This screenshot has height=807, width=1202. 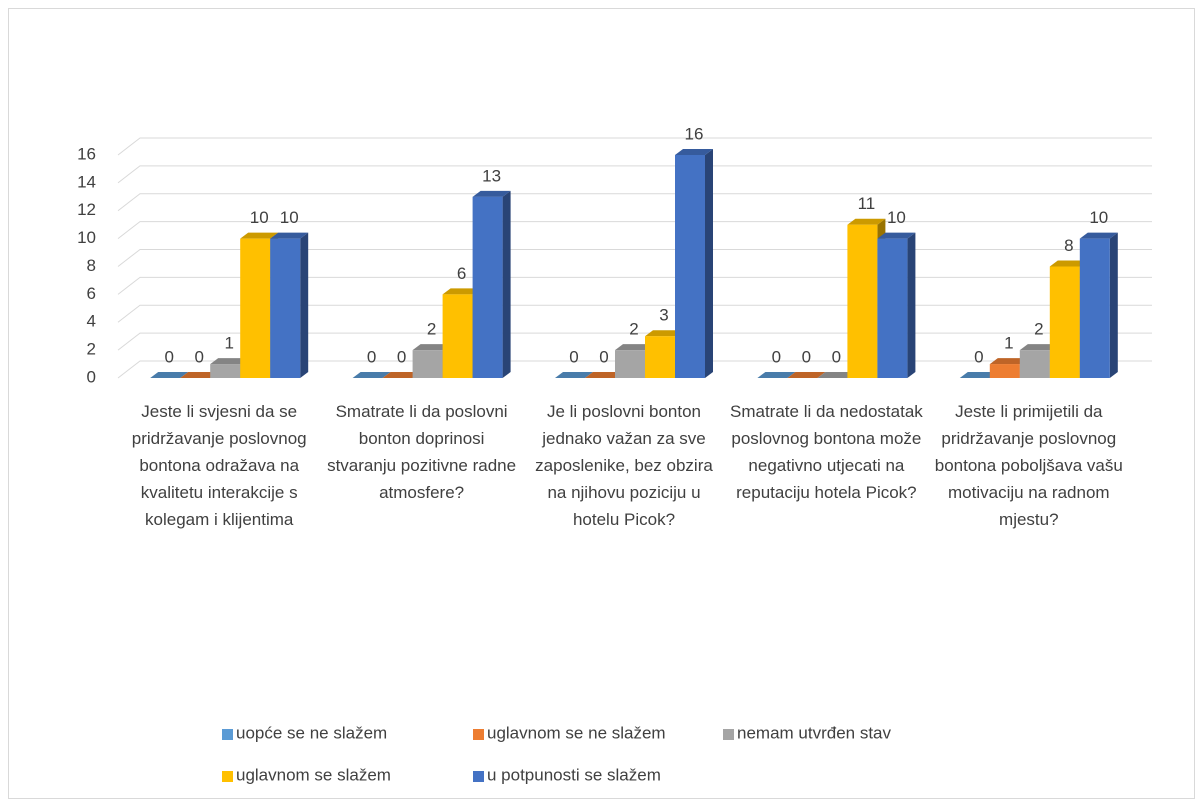 What do you see at coordinates (86, 209) in the screenshot?
I see `y-tick-label: 12` at bounding box center [86, 209].